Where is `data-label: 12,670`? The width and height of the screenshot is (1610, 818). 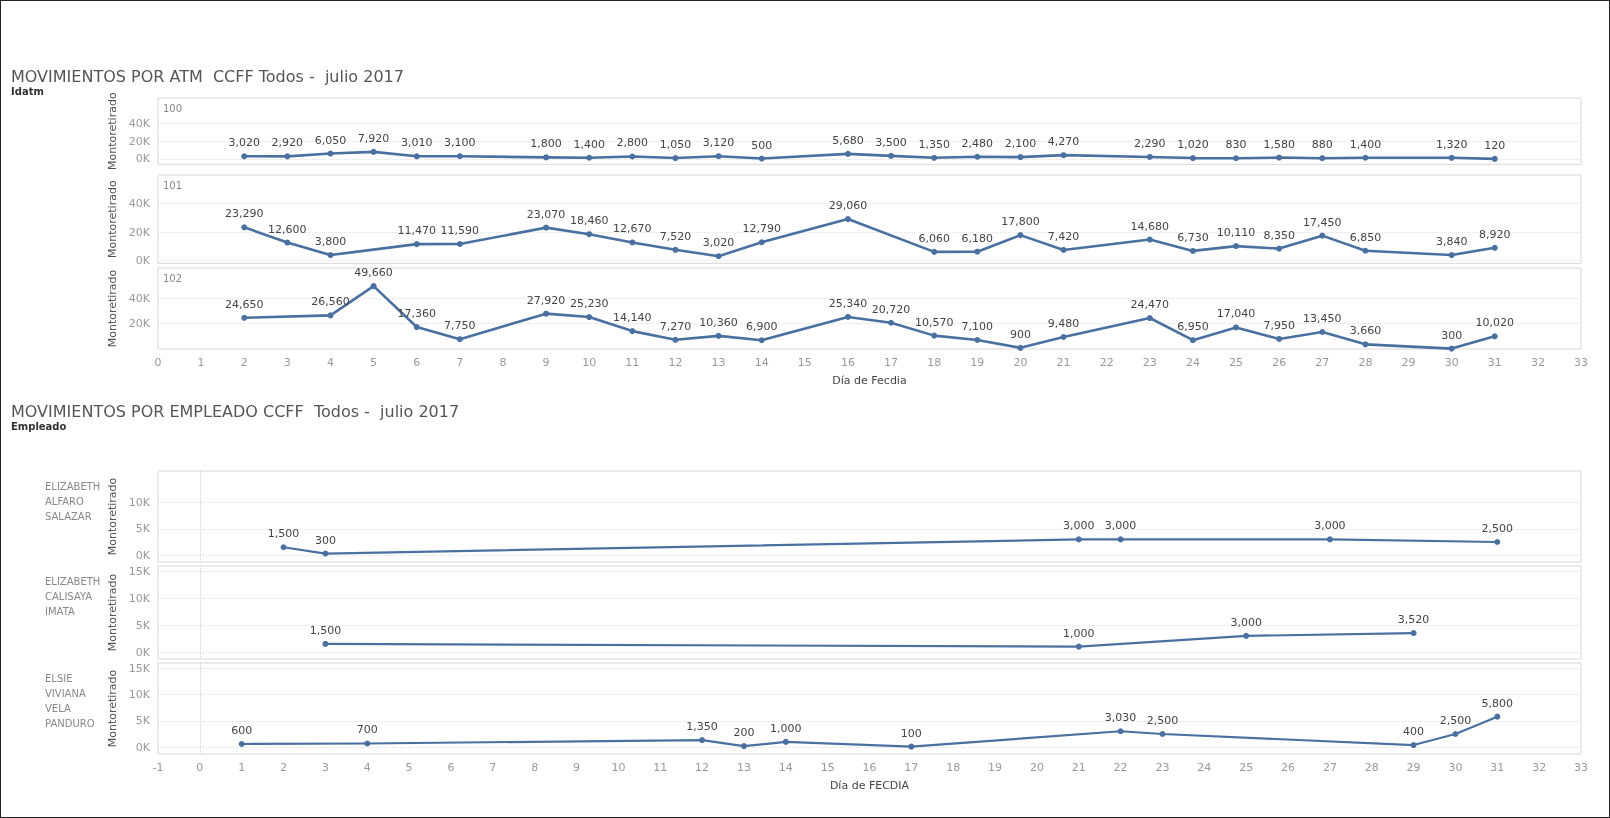 data-label: 12,670 is located at coordinates (632, 229).